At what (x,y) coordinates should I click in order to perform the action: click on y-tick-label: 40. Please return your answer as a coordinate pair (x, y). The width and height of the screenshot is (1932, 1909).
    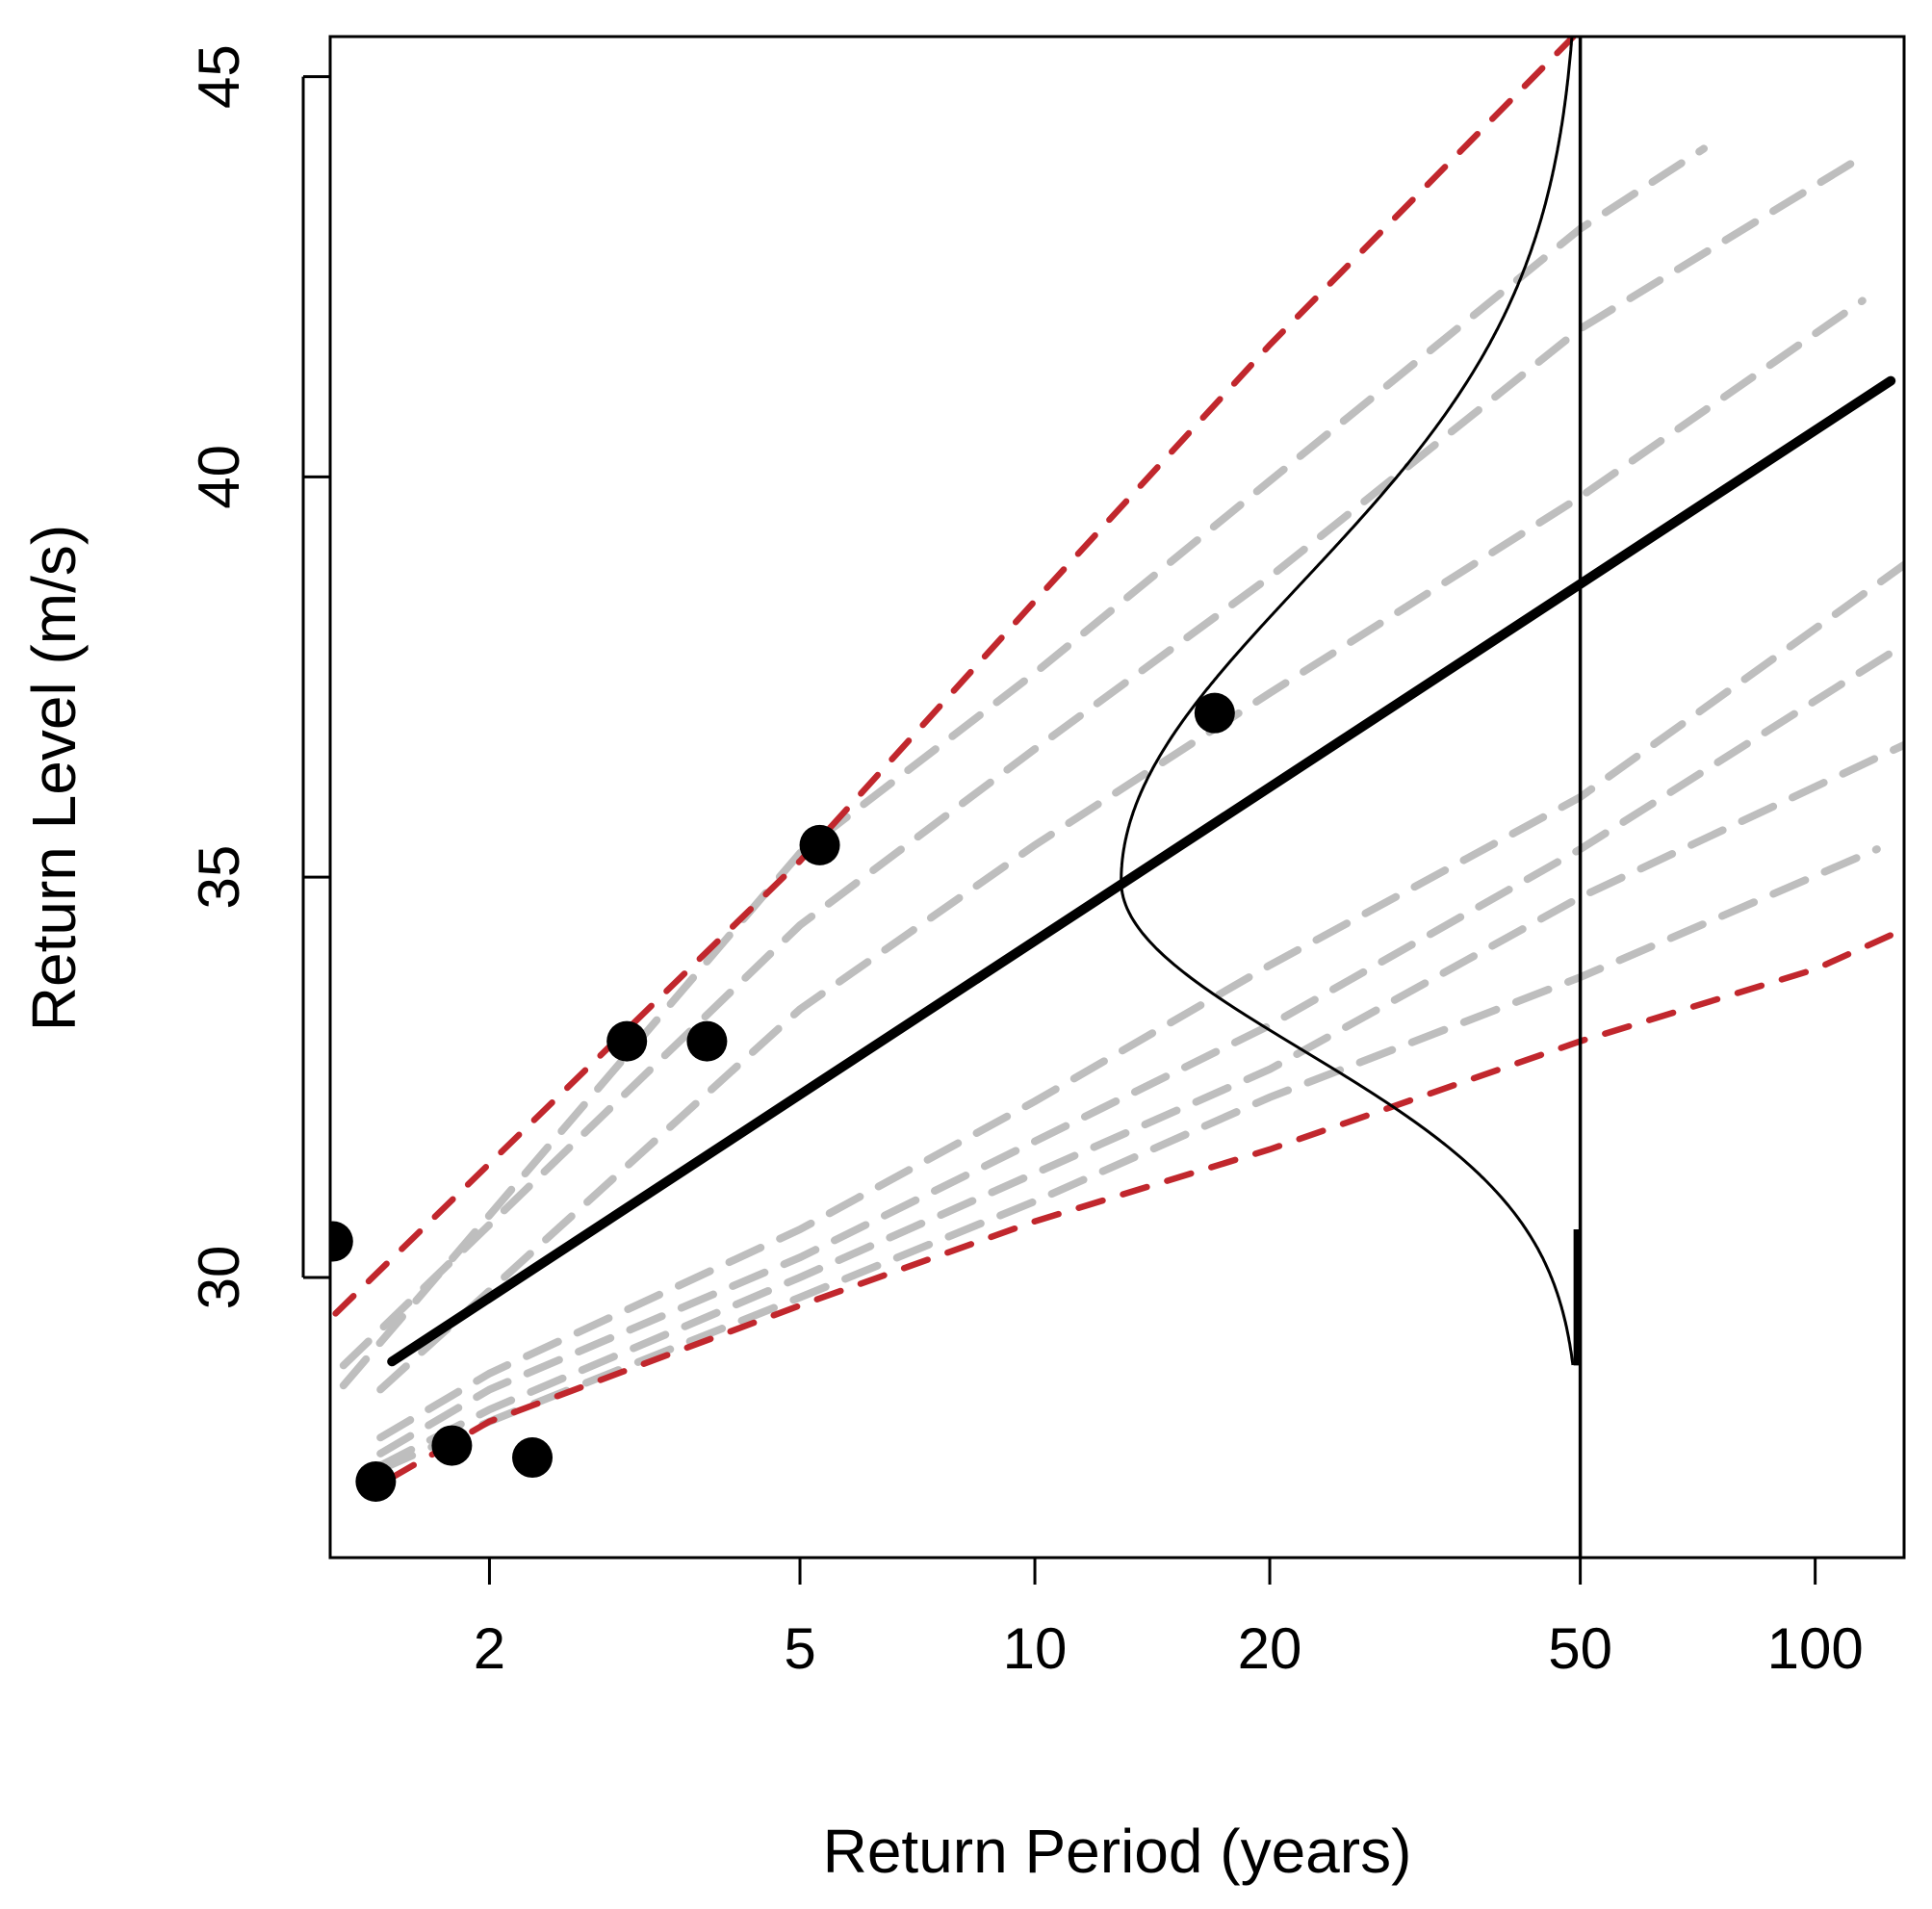
    Looking at the image, I should click on (219, 477).